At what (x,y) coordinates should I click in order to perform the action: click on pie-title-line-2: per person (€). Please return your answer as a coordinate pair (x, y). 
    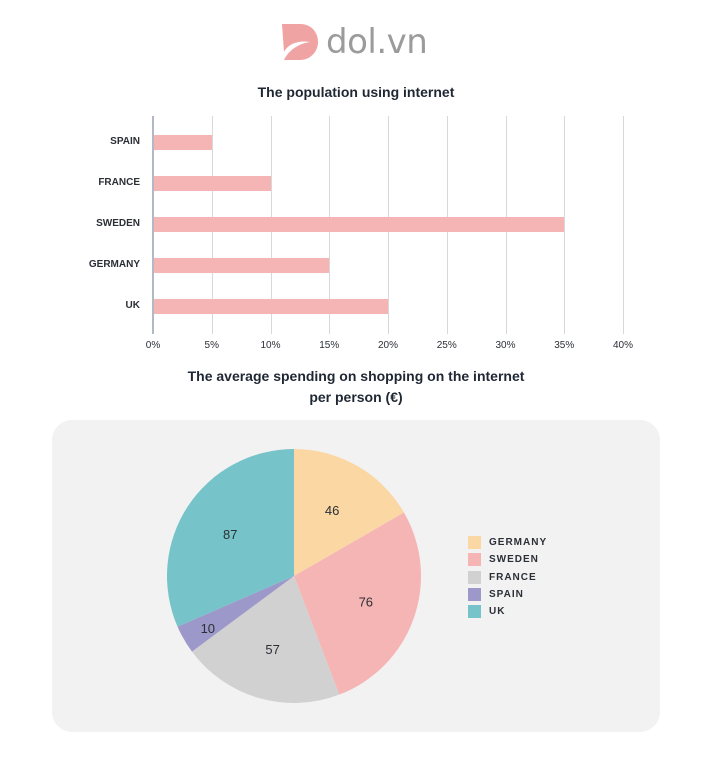
    Looking at the image, I should click on (356, 397).